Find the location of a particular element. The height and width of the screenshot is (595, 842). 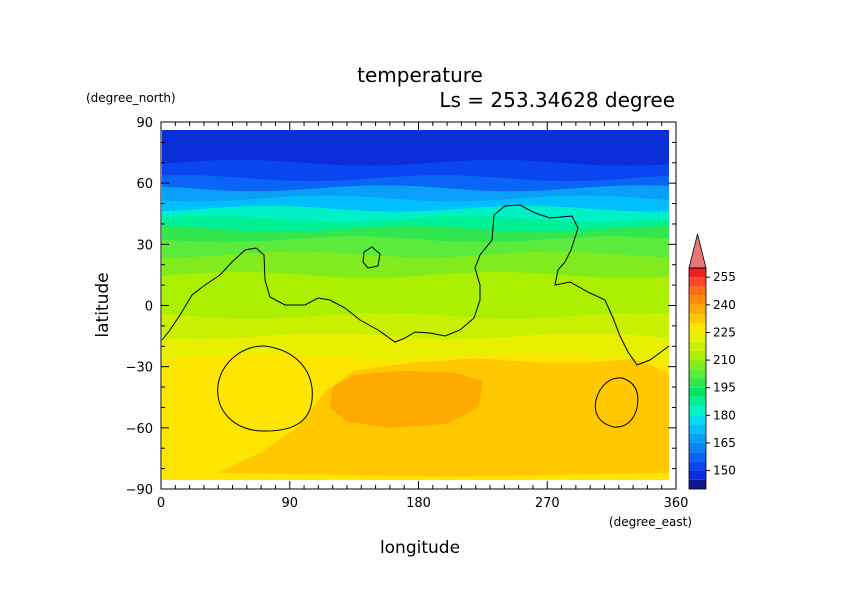

colorbar-tick-label: 210 is located at coordinates (724, 360).